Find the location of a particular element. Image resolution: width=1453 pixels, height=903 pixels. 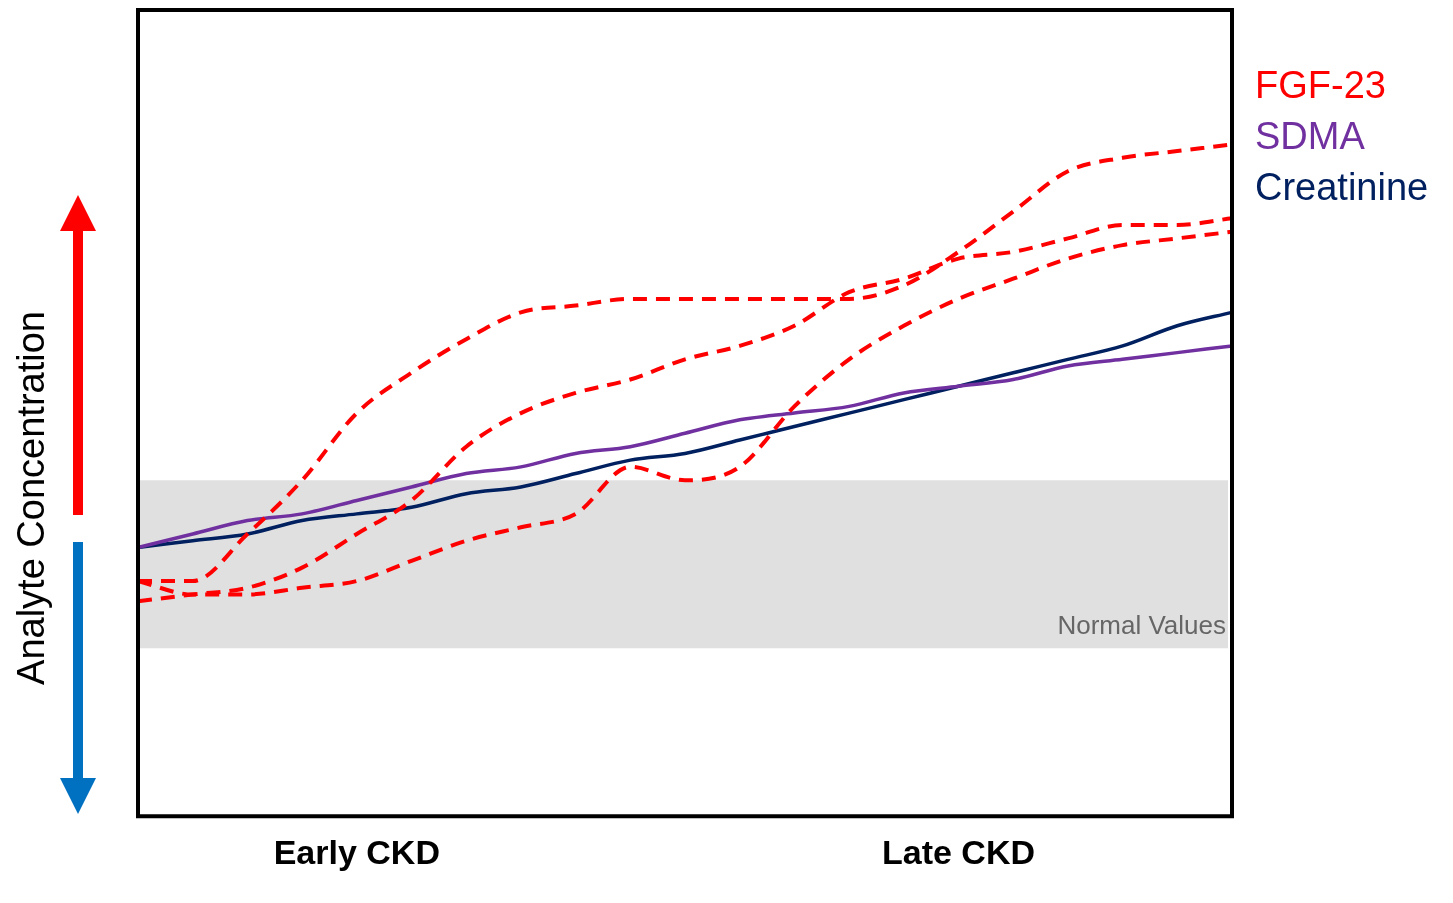

x-tick-label: Early CKD is located at coordinates (356, 851).